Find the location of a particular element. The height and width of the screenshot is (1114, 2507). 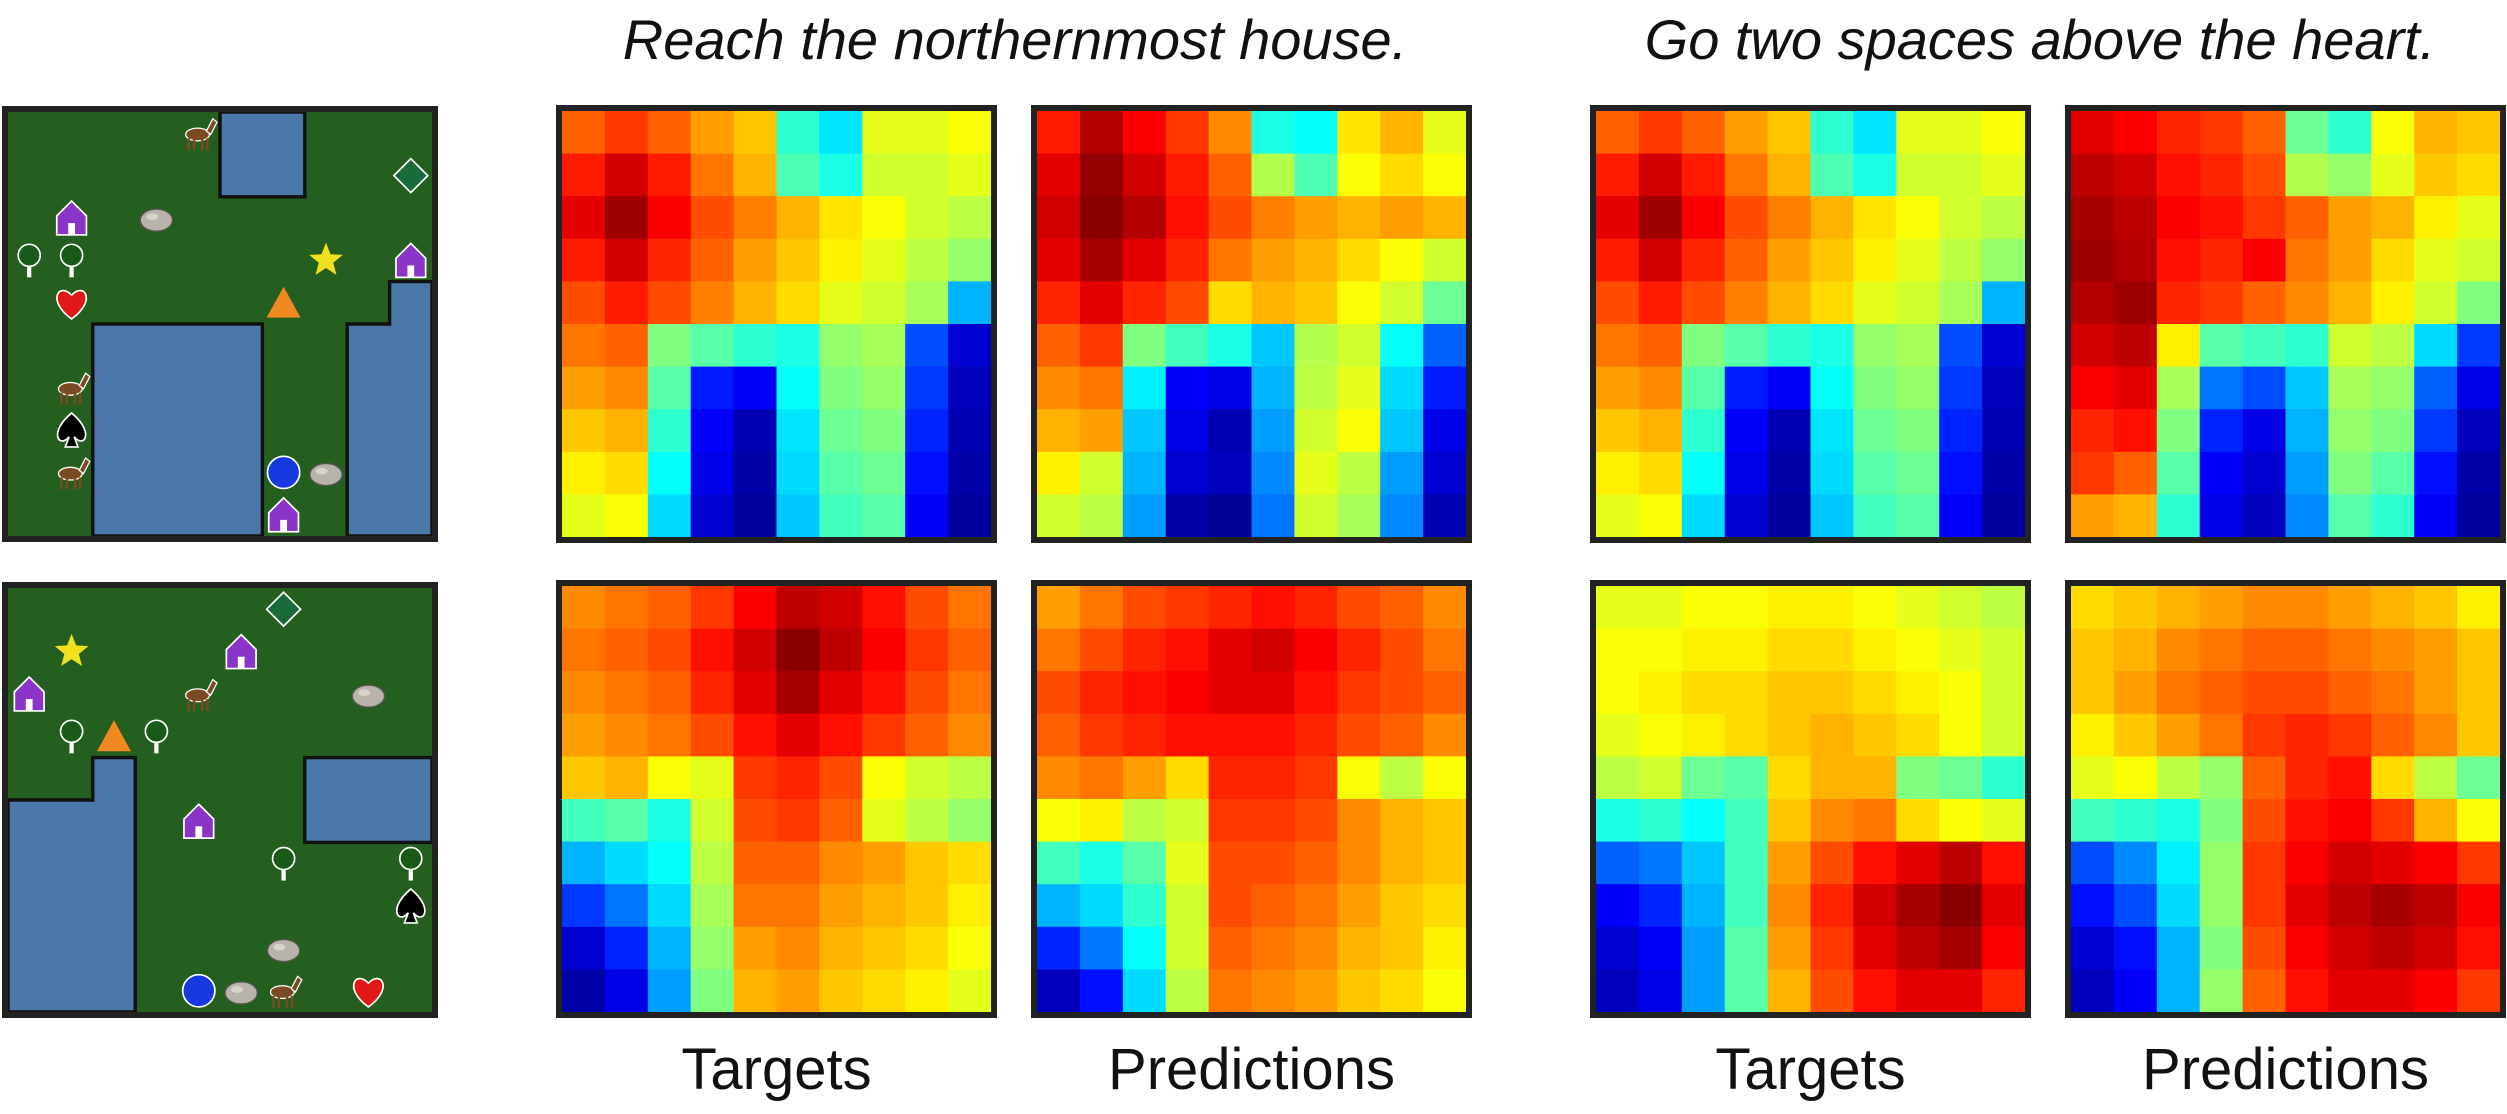

heatmap-predictions-reach-row2 is located at coordinates (1251, 799).